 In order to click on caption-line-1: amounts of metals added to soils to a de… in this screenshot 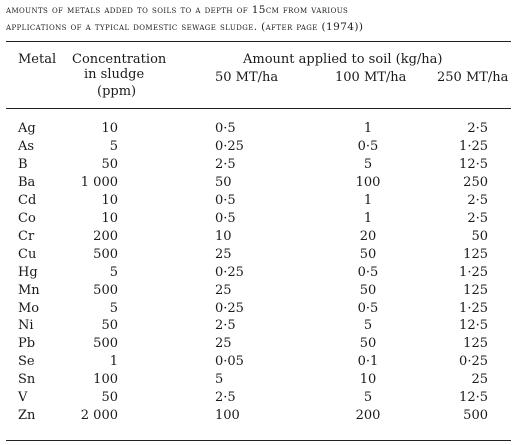, I will do `click(177, 10)`.